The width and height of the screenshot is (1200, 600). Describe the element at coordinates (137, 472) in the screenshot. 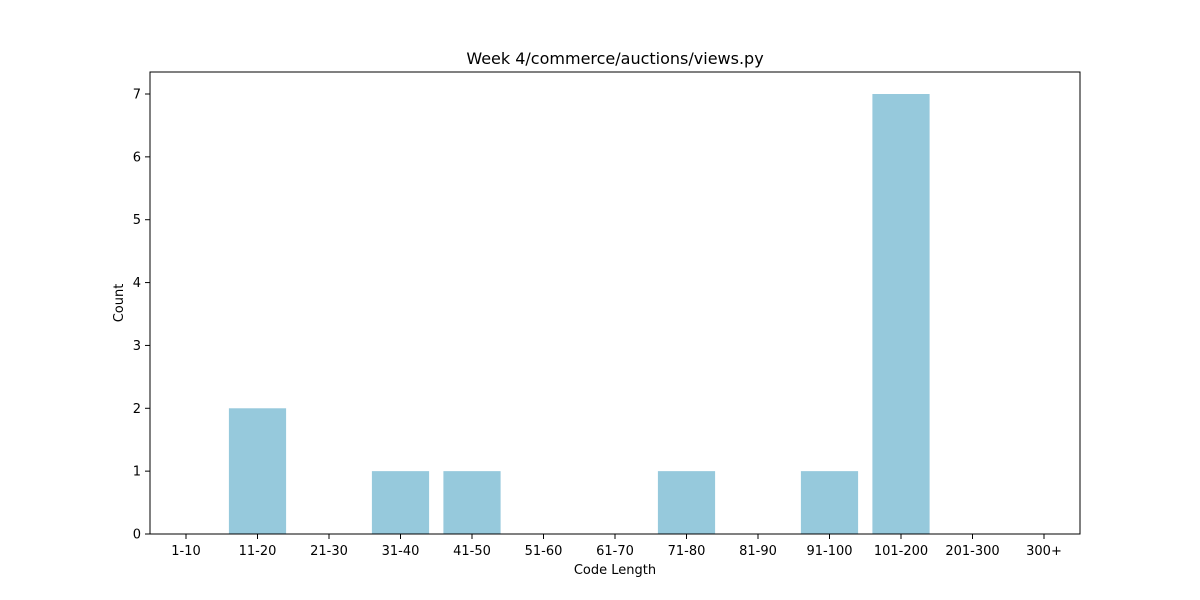

I see `y-tick-label: 1` at that location.